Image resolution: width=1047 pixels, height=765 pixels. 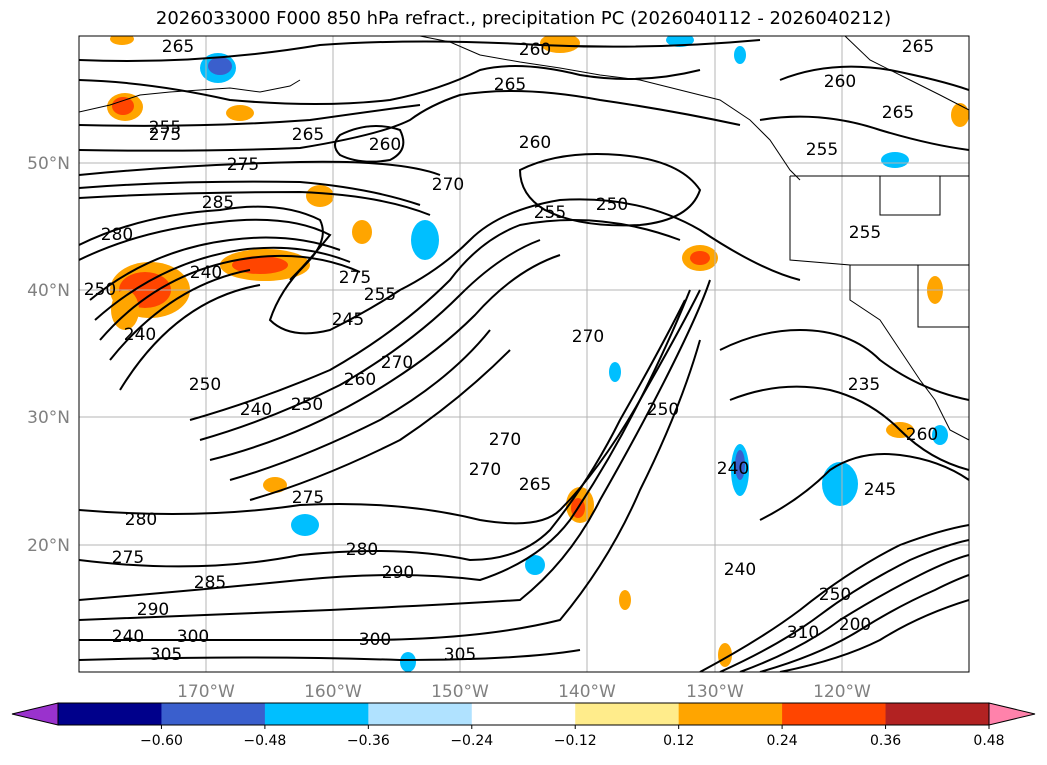 I want to click on colorbar, so click(x=523, y=714).